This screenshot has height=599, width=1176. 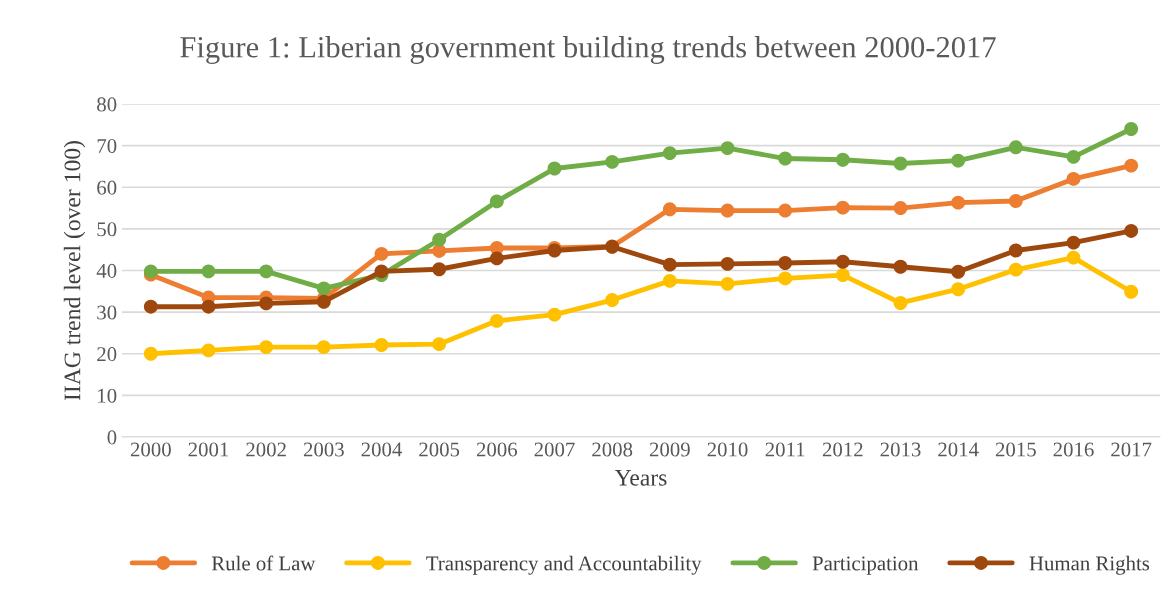 I want to click on x-tick-label: 2017, so click(x=1131, y=449).